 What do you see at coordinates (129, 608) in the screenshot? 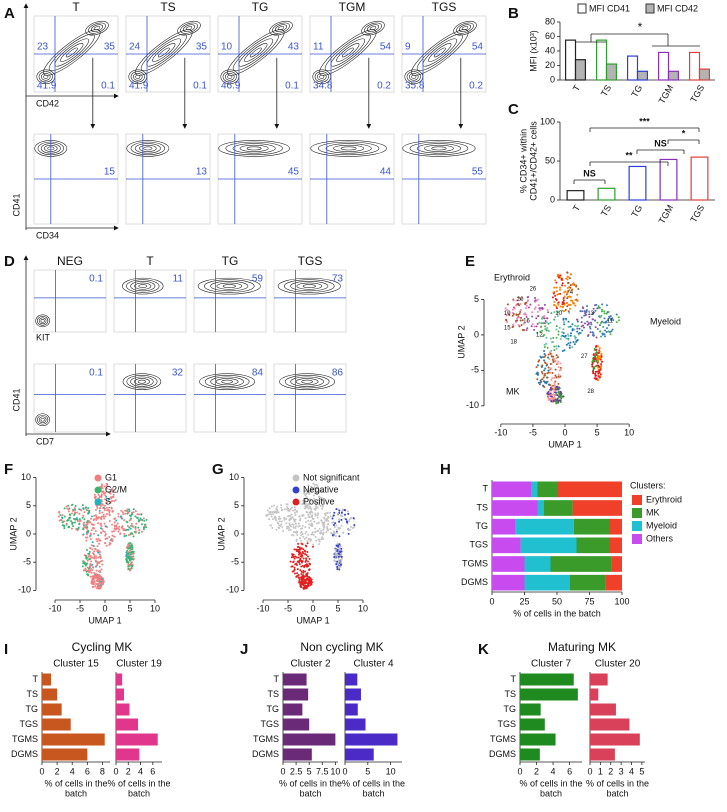
I see `x-tick-label: 5` at bounding box center [129, 608].